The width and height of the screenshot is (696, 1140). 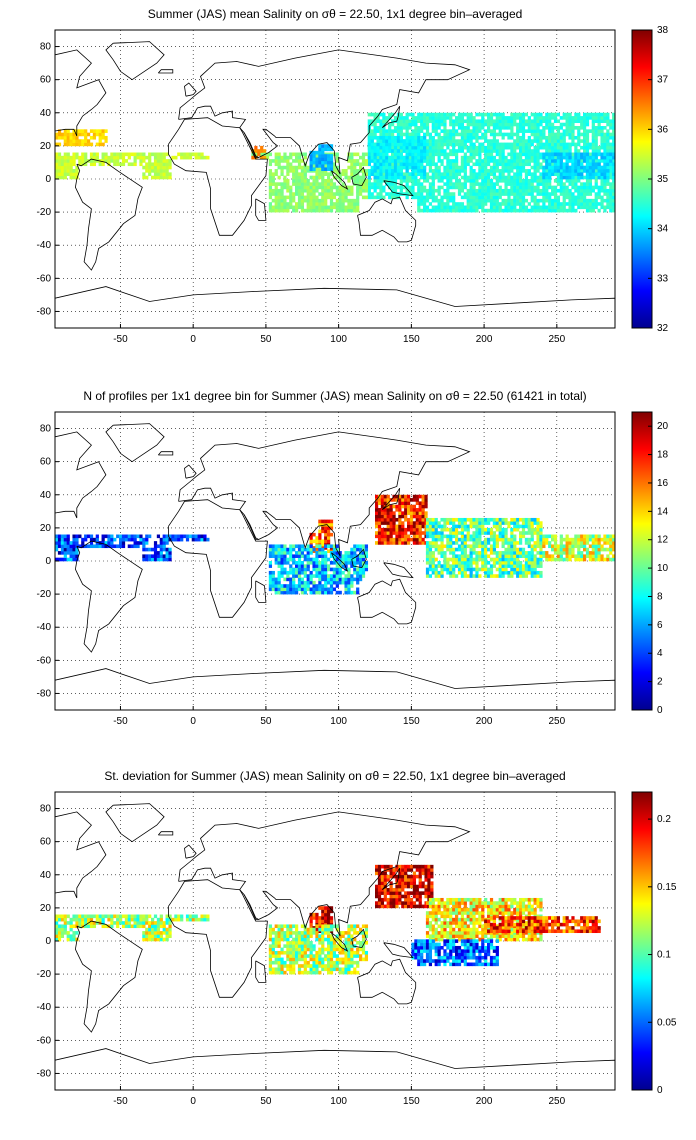 I want to click on colorbar-tick-label: 38, so click(x=663, y=30).